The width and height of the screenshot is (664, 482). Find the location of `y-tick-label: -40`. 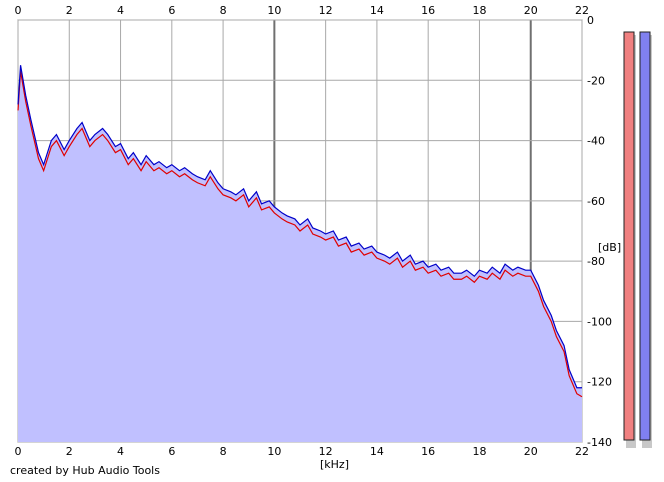

y-tick-label: -40 is located at coordinates (596, 141).